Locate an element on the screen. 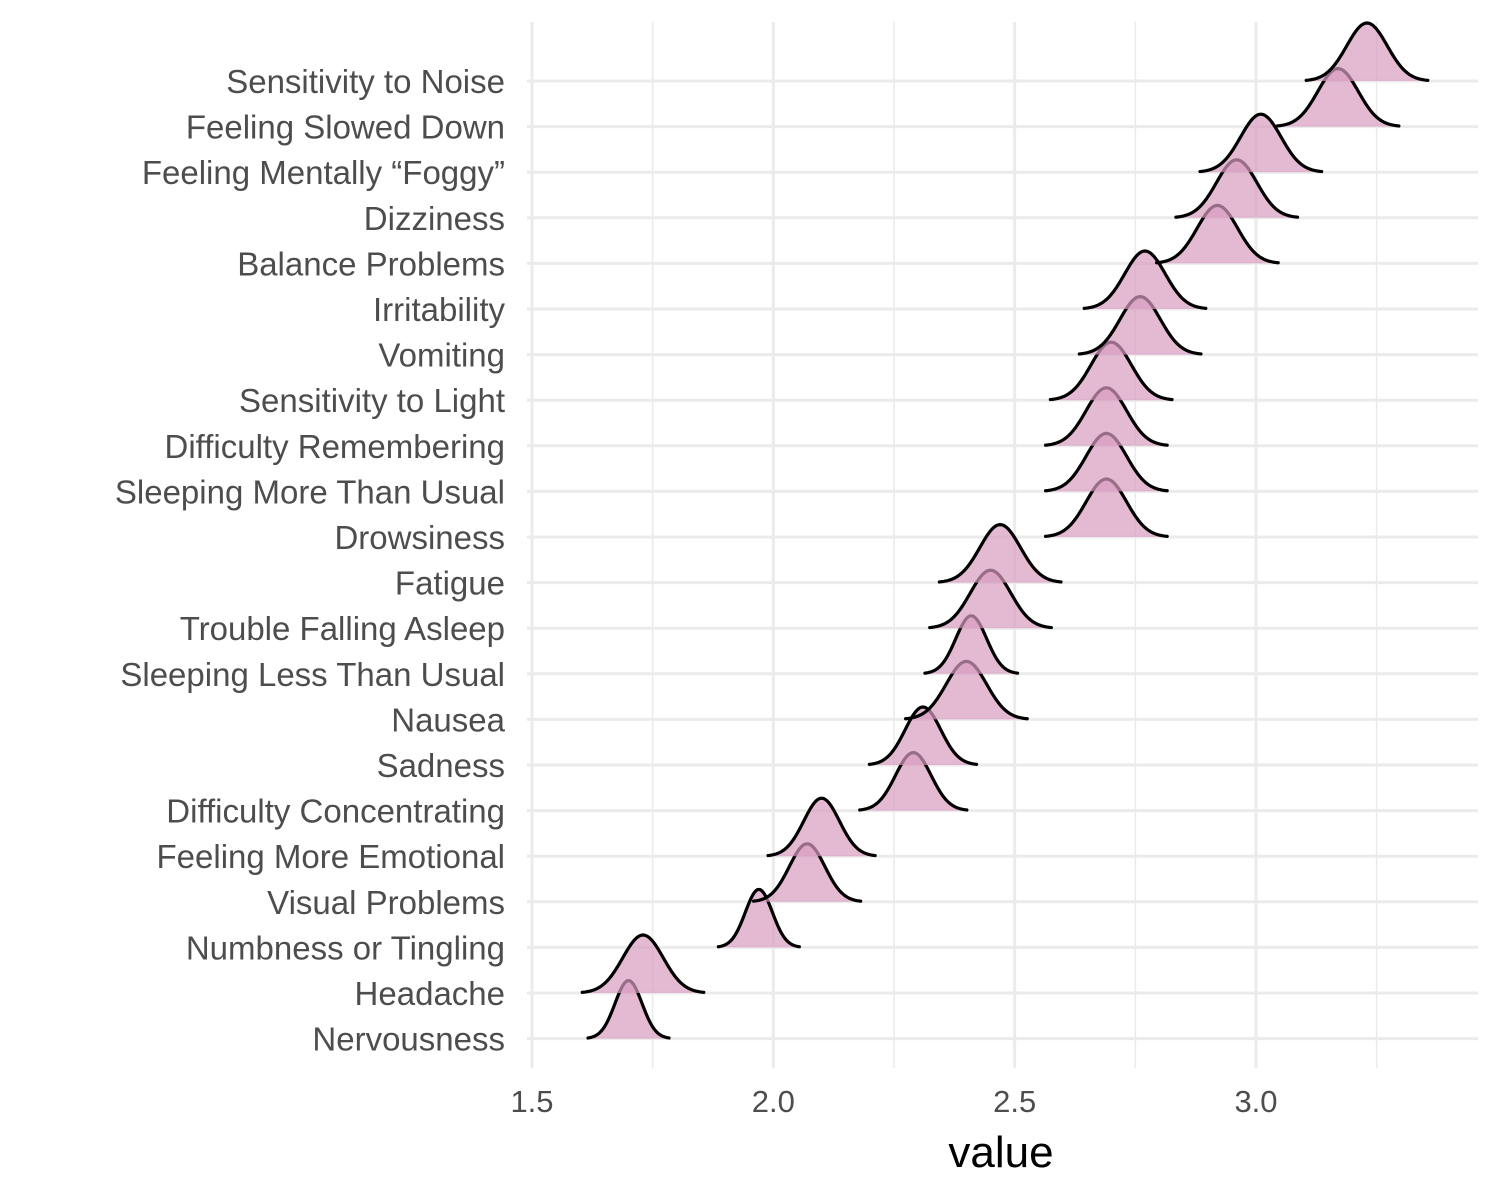 The image size is (1500, 1200). x-tick-label: 2.5 is located at coordinates (1014, 1101).